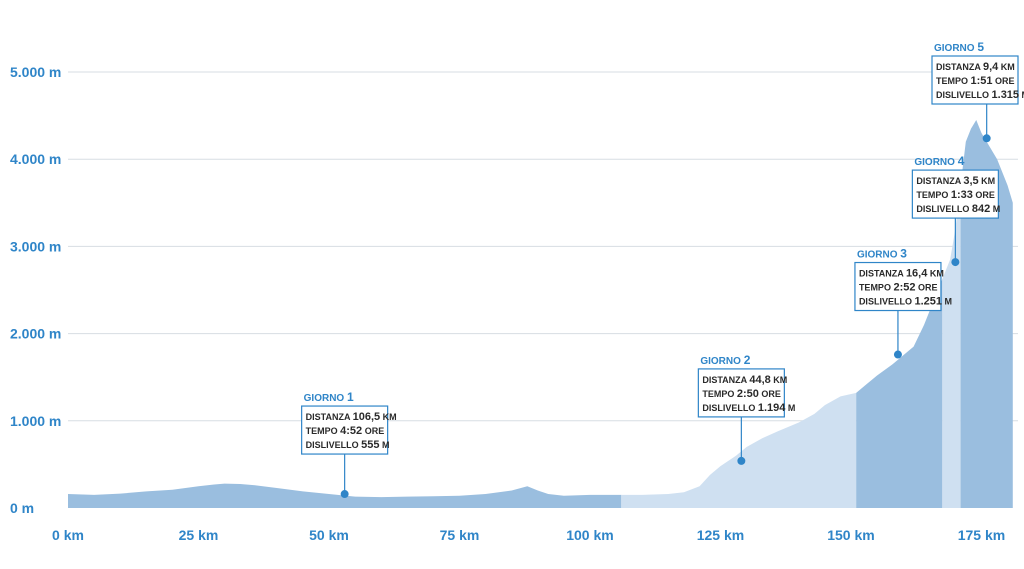 The width and height of the screenshot is (1024, 569). What do you see at coordinates (720, 535) in the screenshot?
I see `x-tick-label-5: 125 km` at bounding box center [720, 535].